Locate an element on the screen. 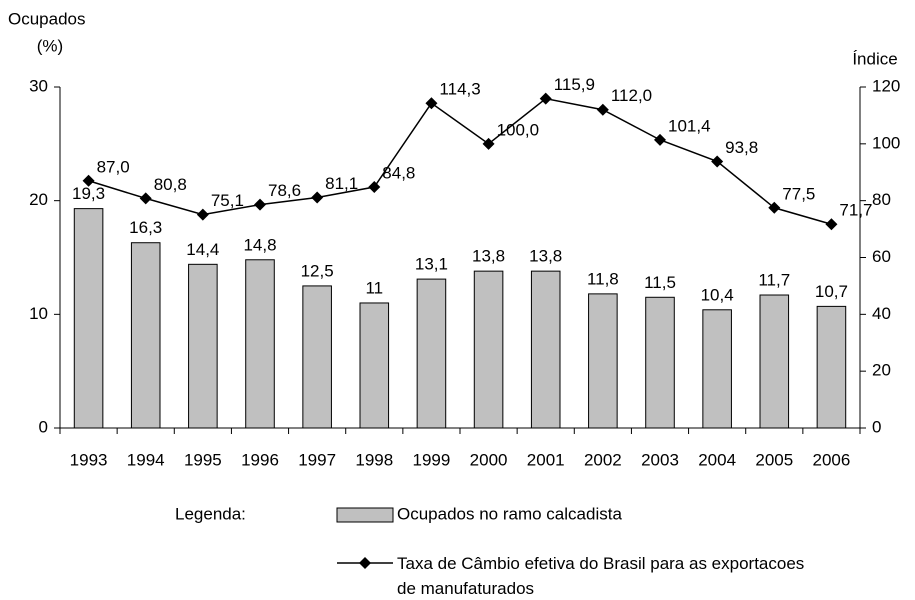 This screenshot has width=915, height=600. bar-value-label: 11,5 is located at coordinates (660, 282).